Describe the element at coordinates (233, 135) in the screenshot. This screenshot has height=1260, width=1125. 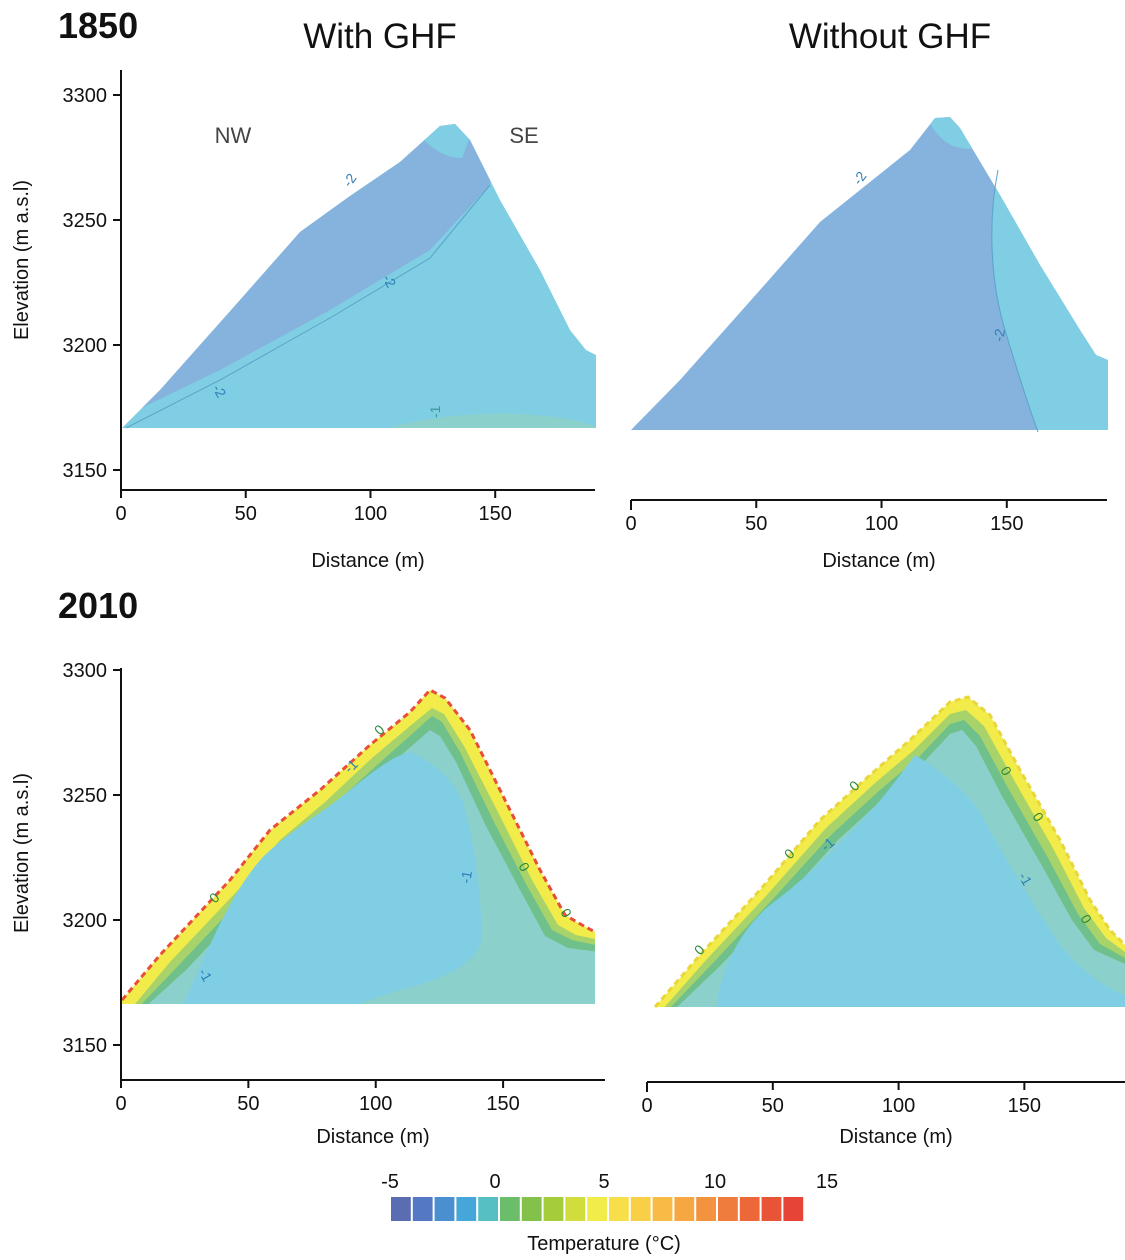
I see `direction-label-nw: NW` at that location.